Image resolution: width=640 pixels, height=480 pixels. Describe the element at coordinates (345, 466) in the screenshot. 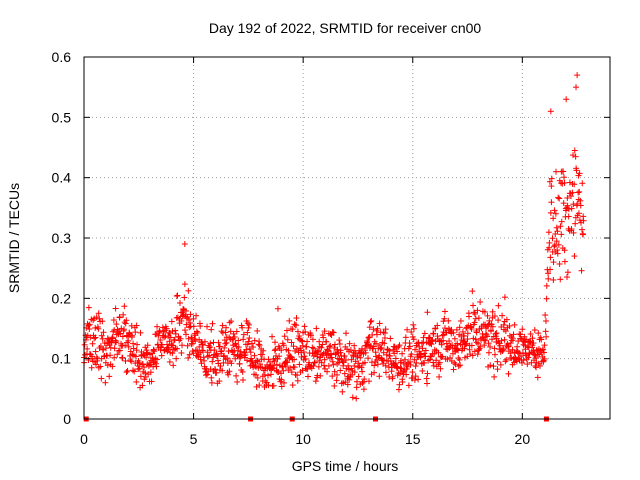

I see `x-axis-label: GPS time / hours` at that location.